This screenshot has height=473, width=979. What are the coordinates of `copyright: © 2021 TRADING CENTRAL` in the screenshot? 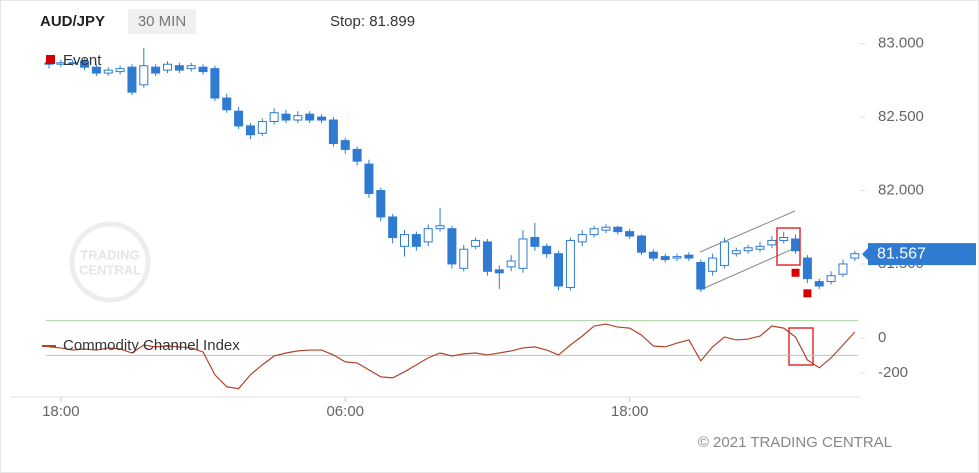 It's located at (795, 442).